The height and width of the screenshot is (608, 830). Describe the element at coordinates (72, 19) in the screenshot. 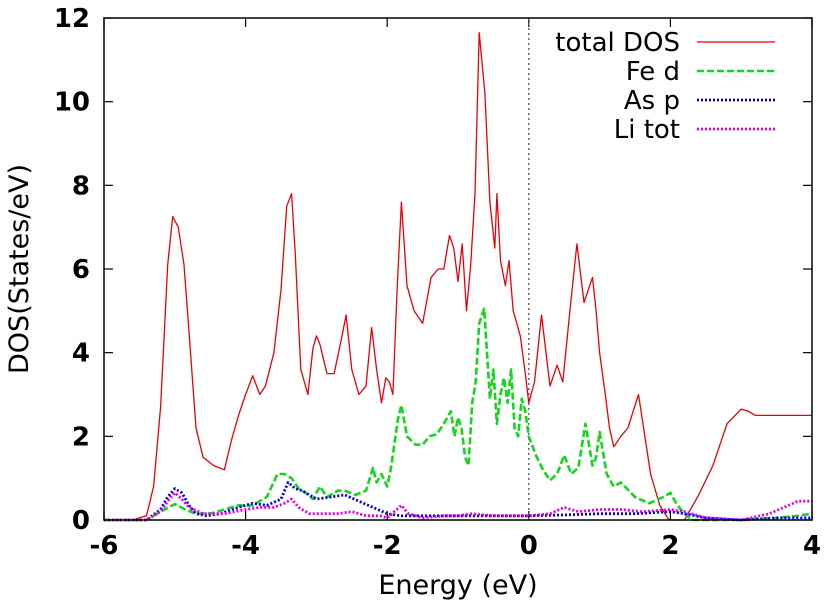

I see `y-tick-label: 12` at that location.